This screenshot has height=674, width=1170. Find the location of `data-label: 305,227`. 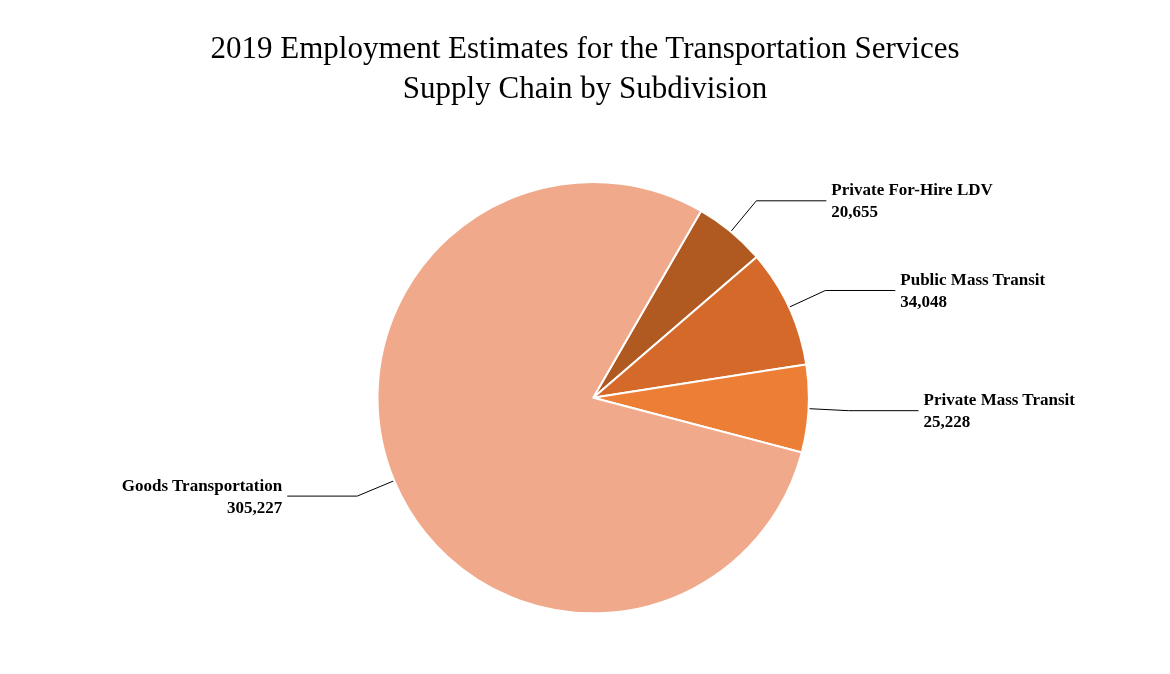

data-label: 305,227 is located at coordinates (254, 507).